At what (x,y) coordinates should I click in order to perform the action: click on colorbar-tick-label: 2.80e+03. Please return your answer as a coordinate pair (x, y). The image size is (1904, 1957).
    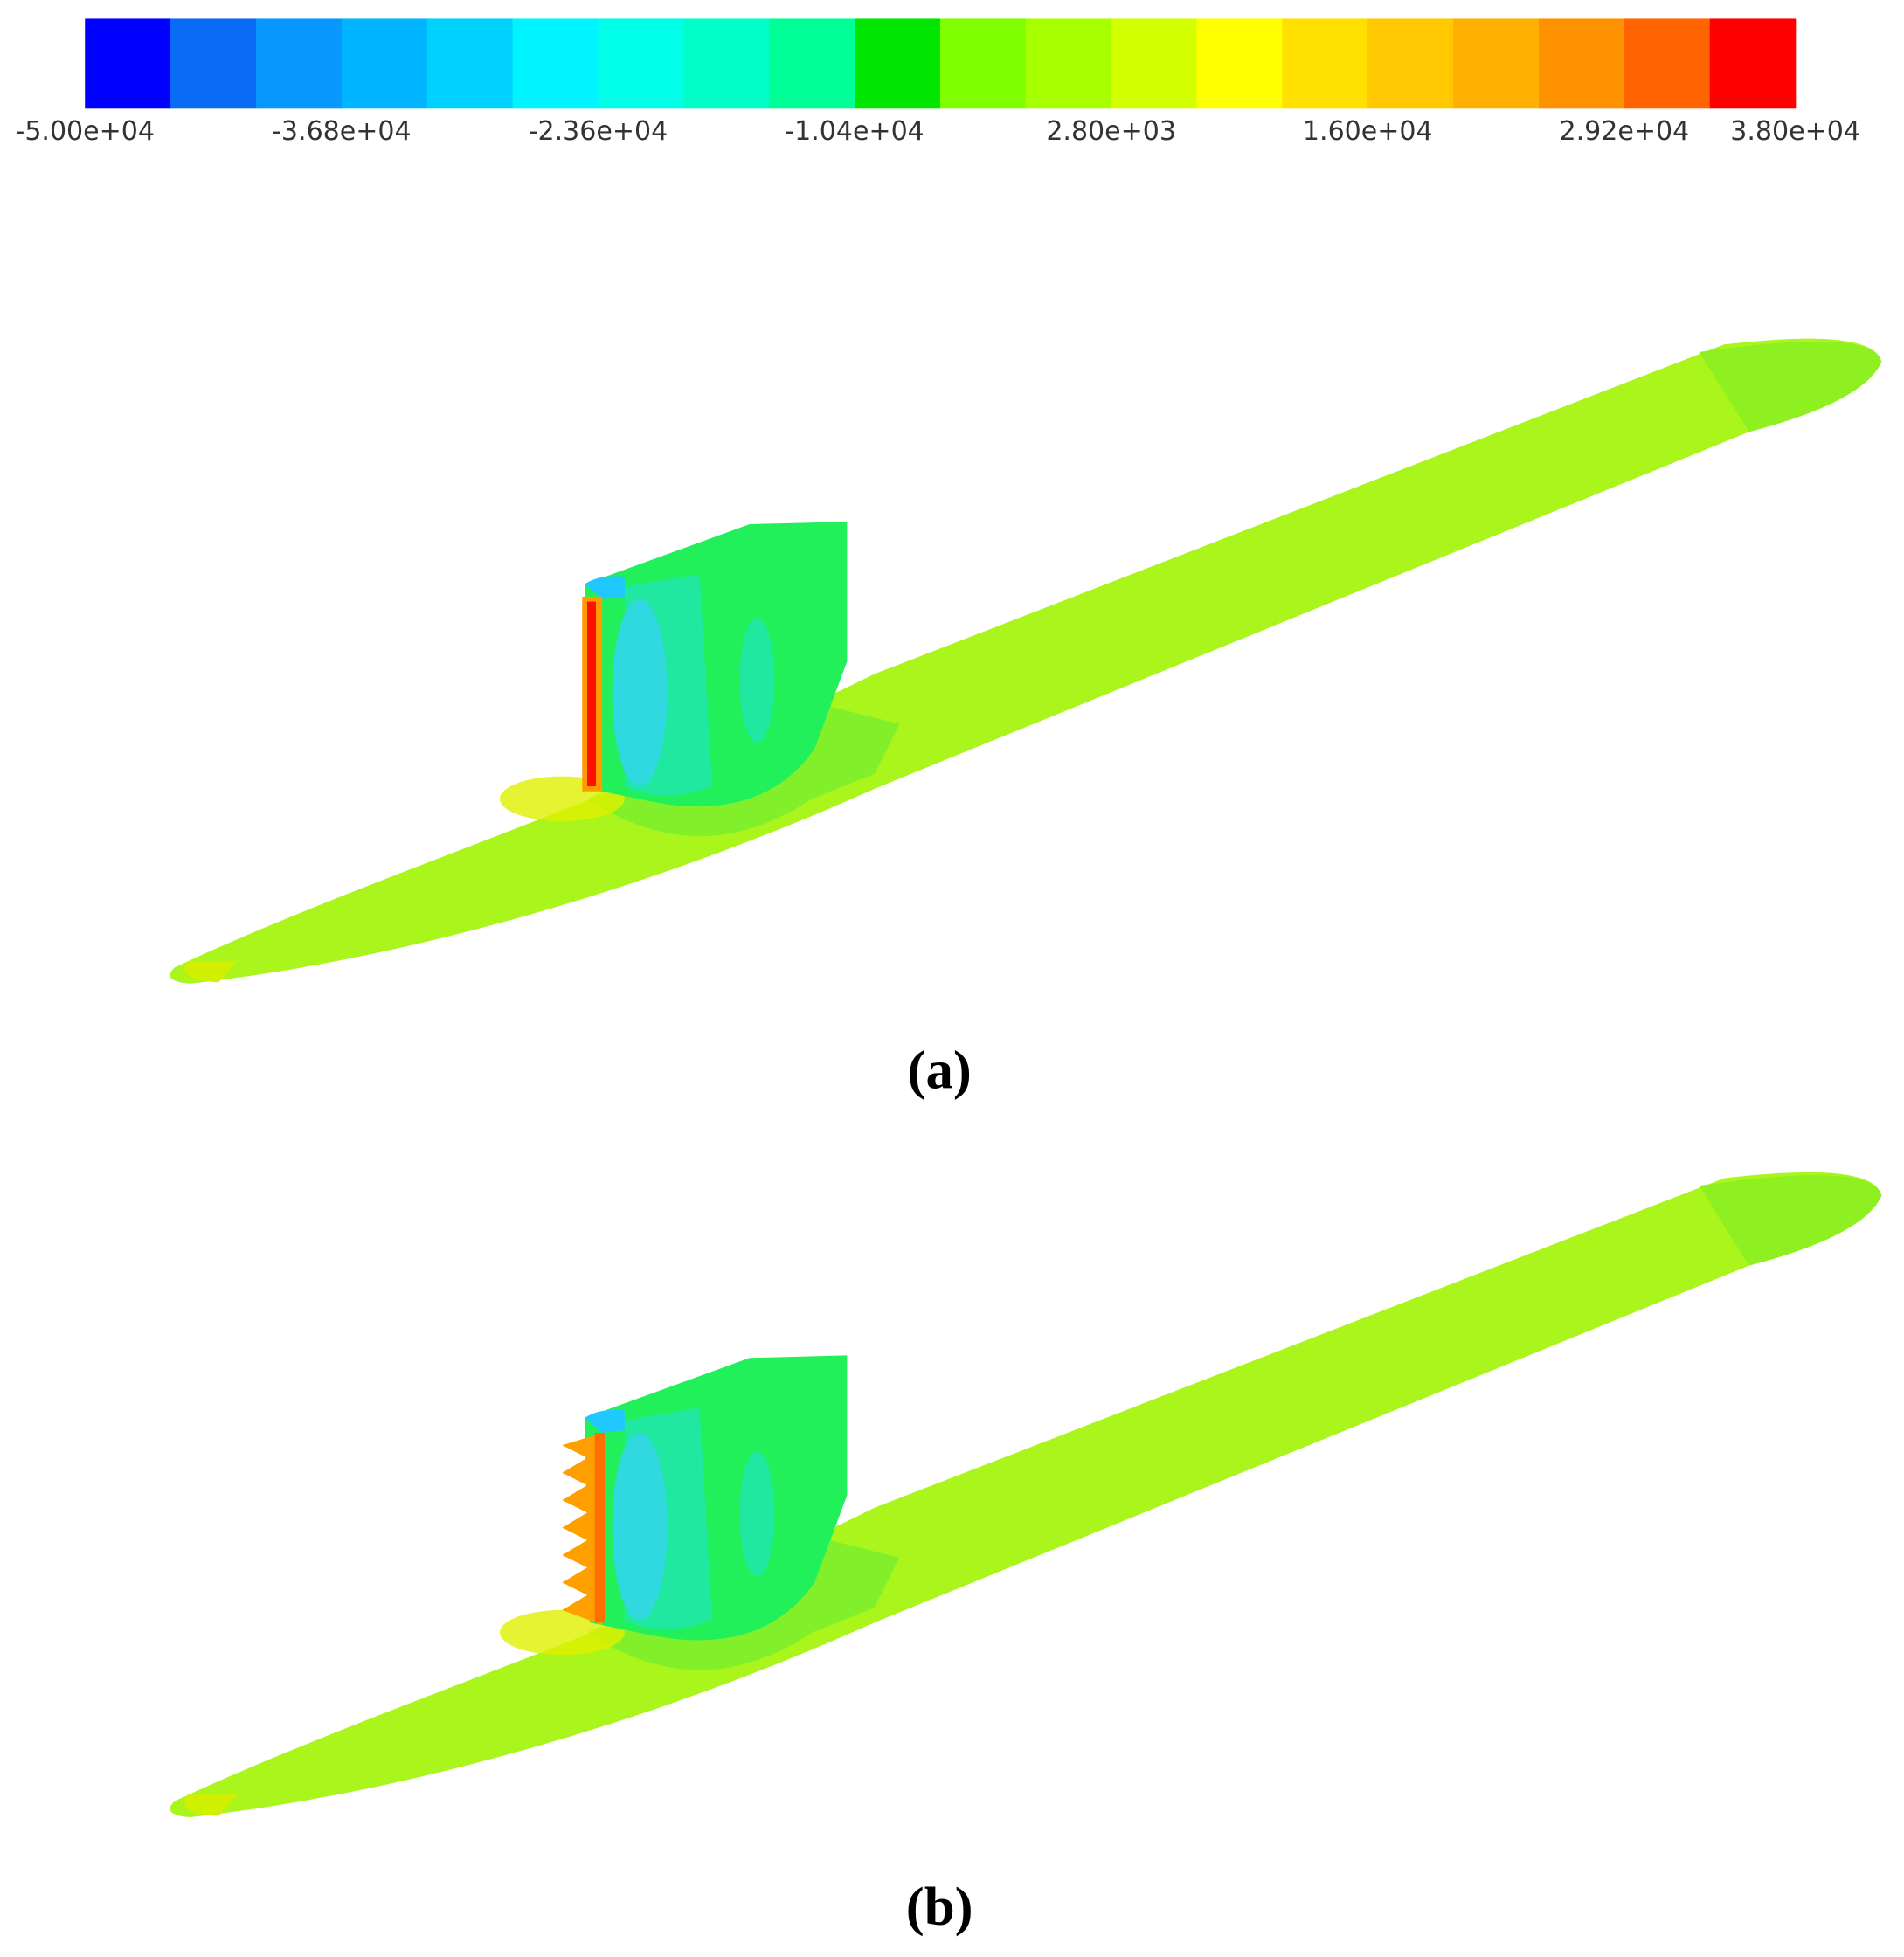
    Looking at the image, I should click on (1111, 131).